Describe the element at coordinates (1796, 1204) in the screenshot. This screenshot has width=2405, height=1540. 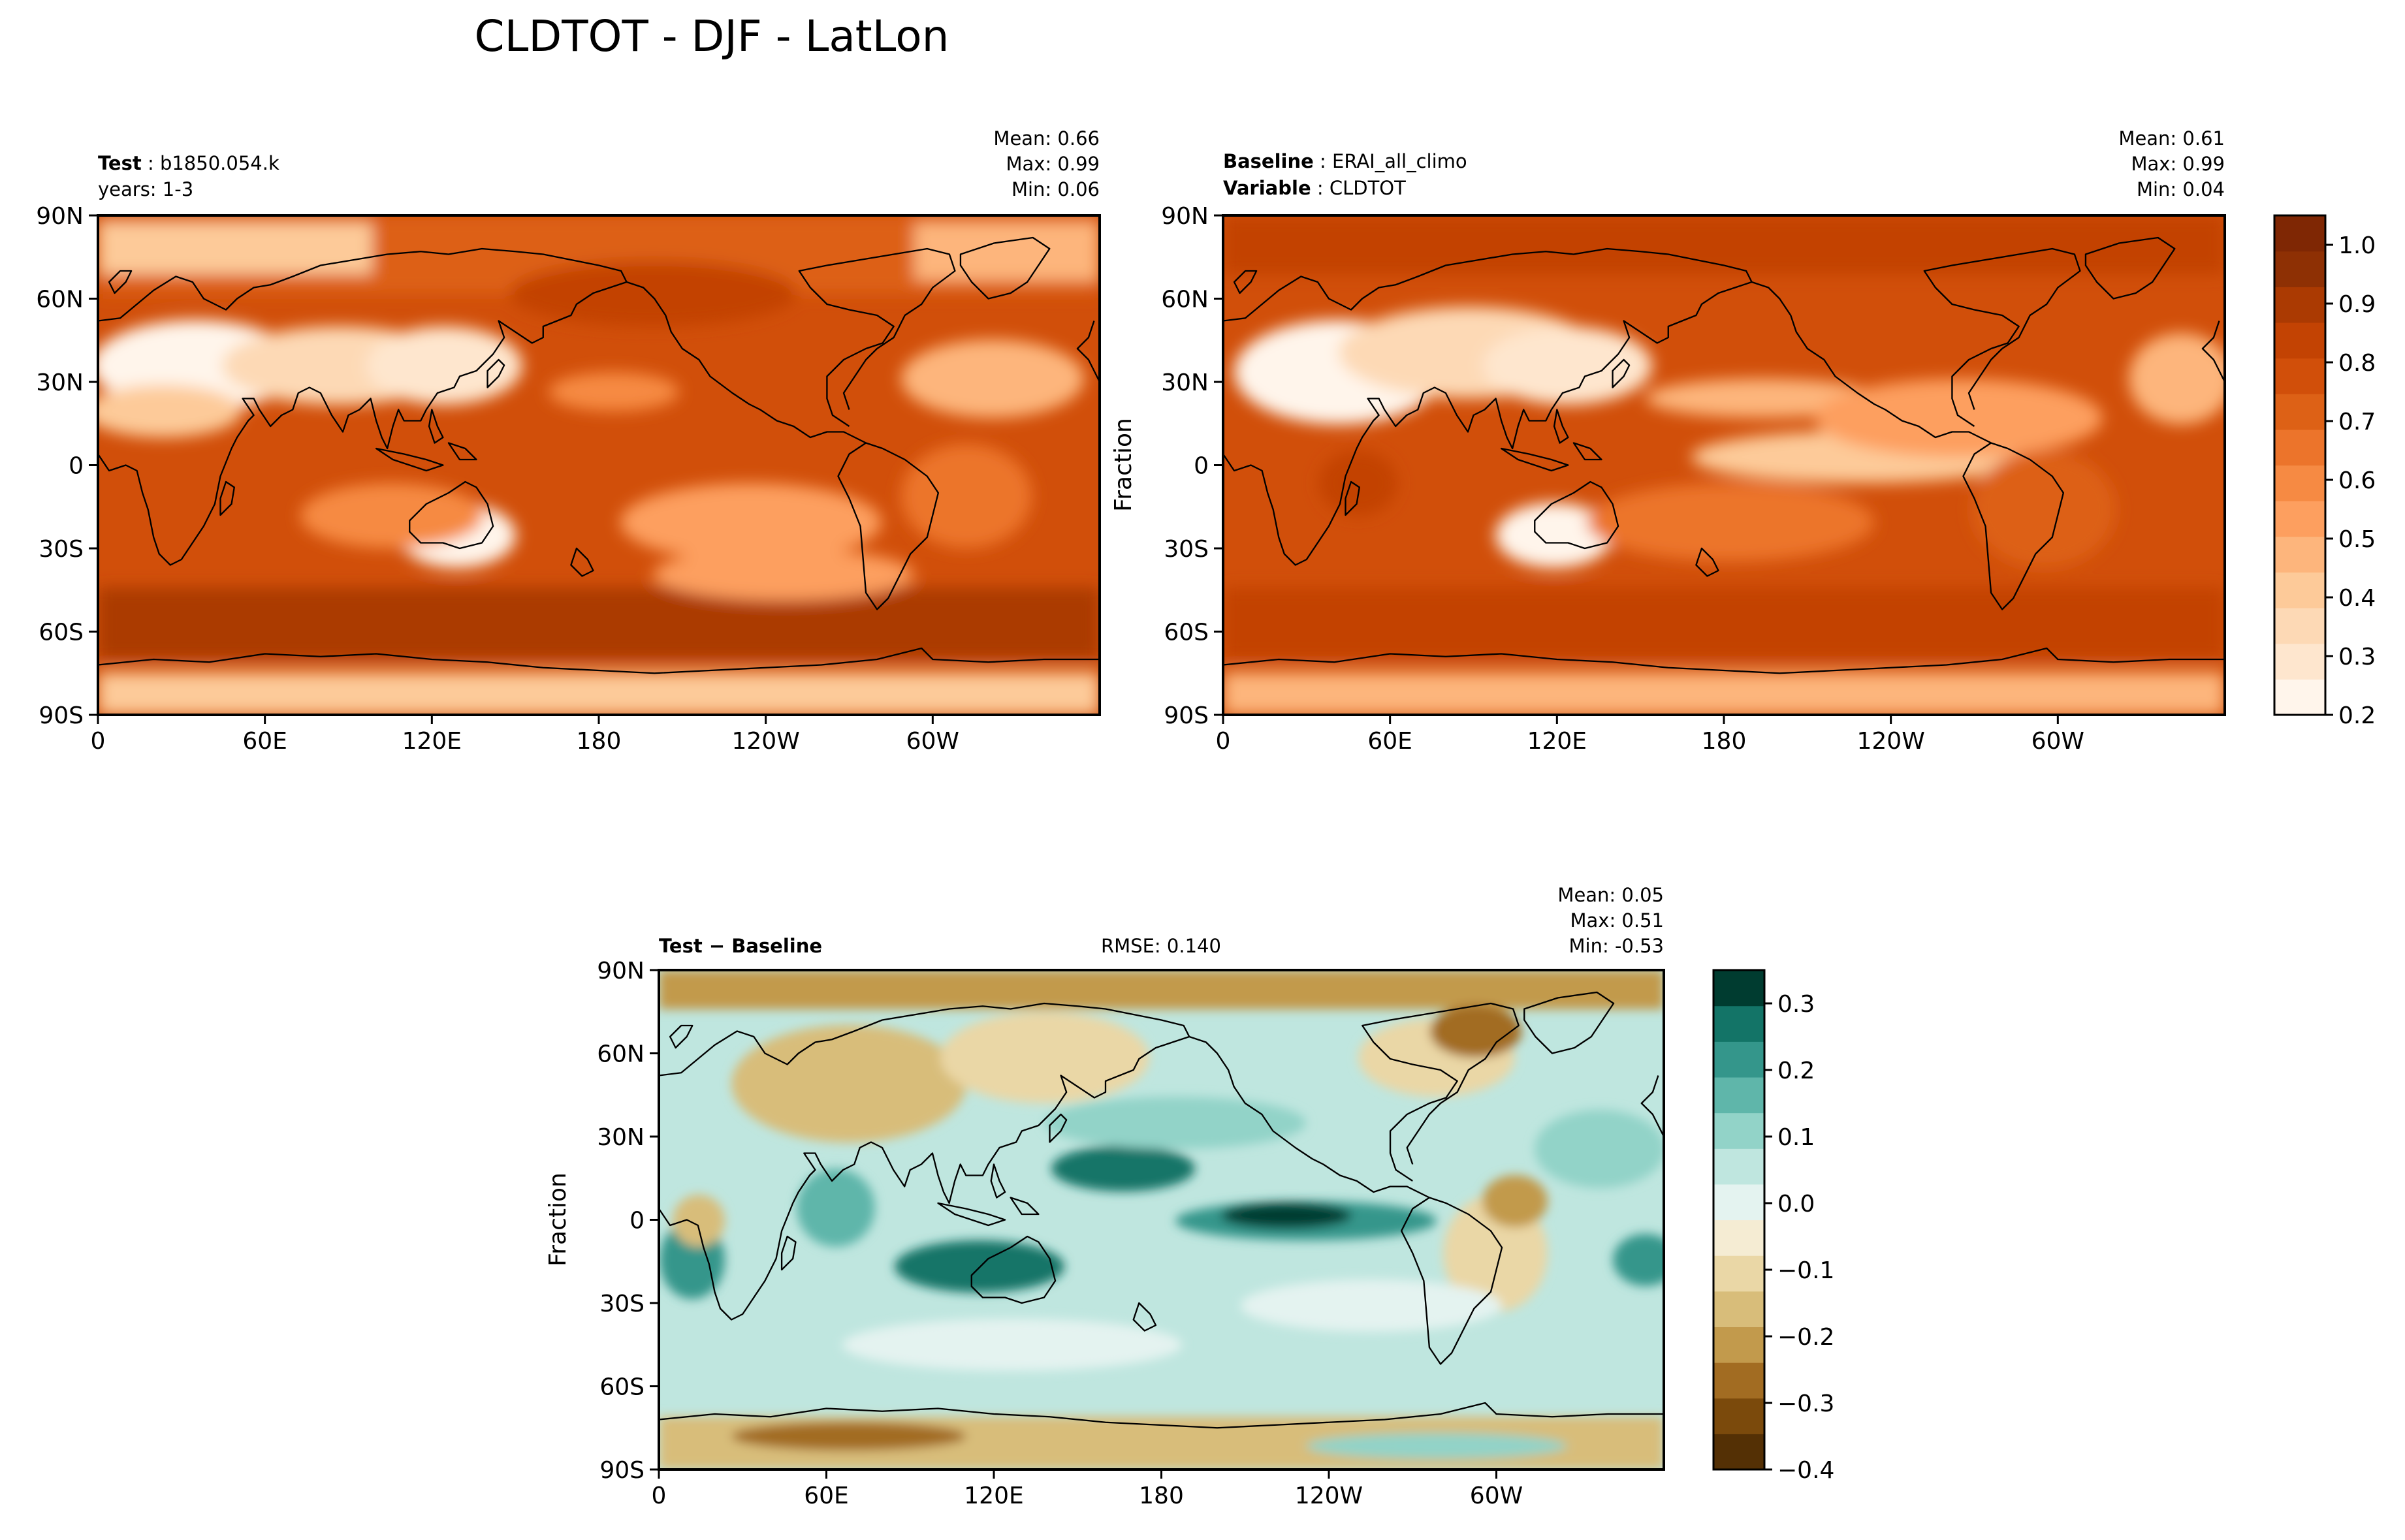
I see `colorbar-tick-label: 0.0` at that location.